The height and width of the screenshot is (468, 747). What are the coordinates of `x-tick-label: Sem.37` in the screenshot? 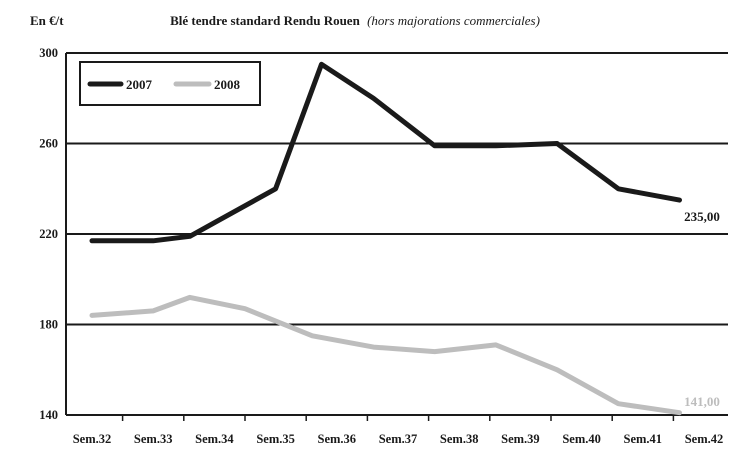 It's located at (398, 439).